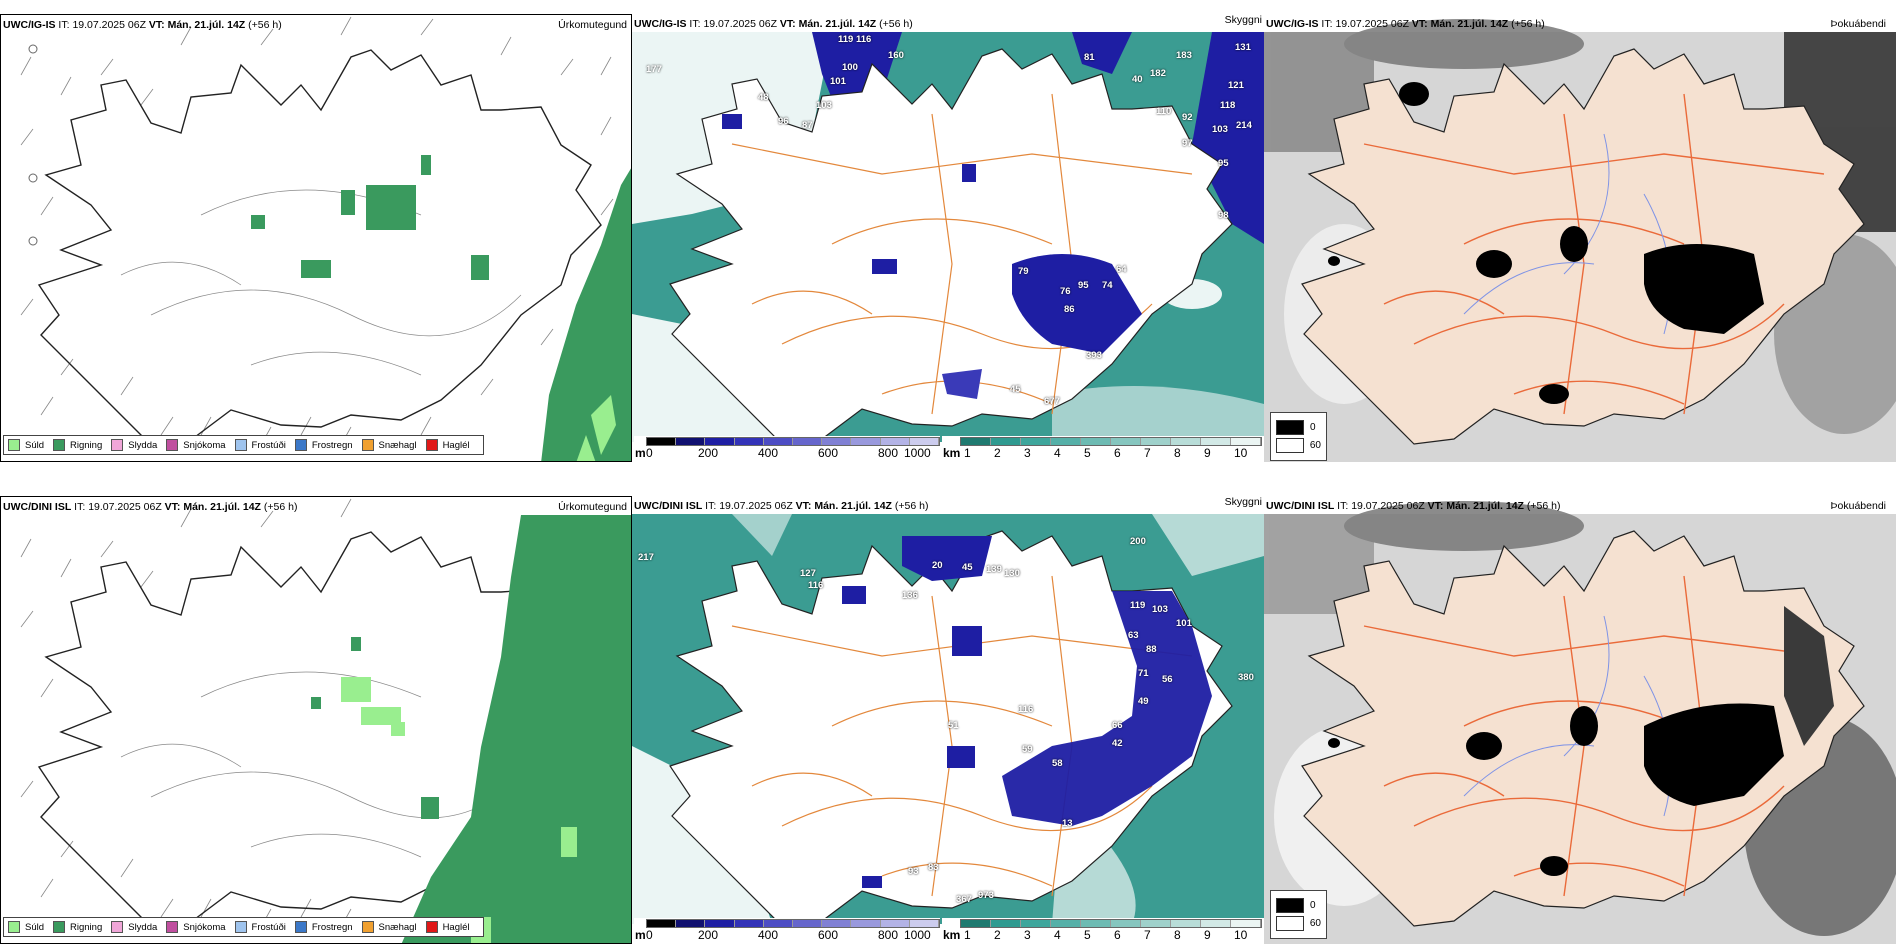 Image resolution: width=1900 pixels, height=950 pixels. I want to click on colorbar-tick: 3, so click(1027, 453).